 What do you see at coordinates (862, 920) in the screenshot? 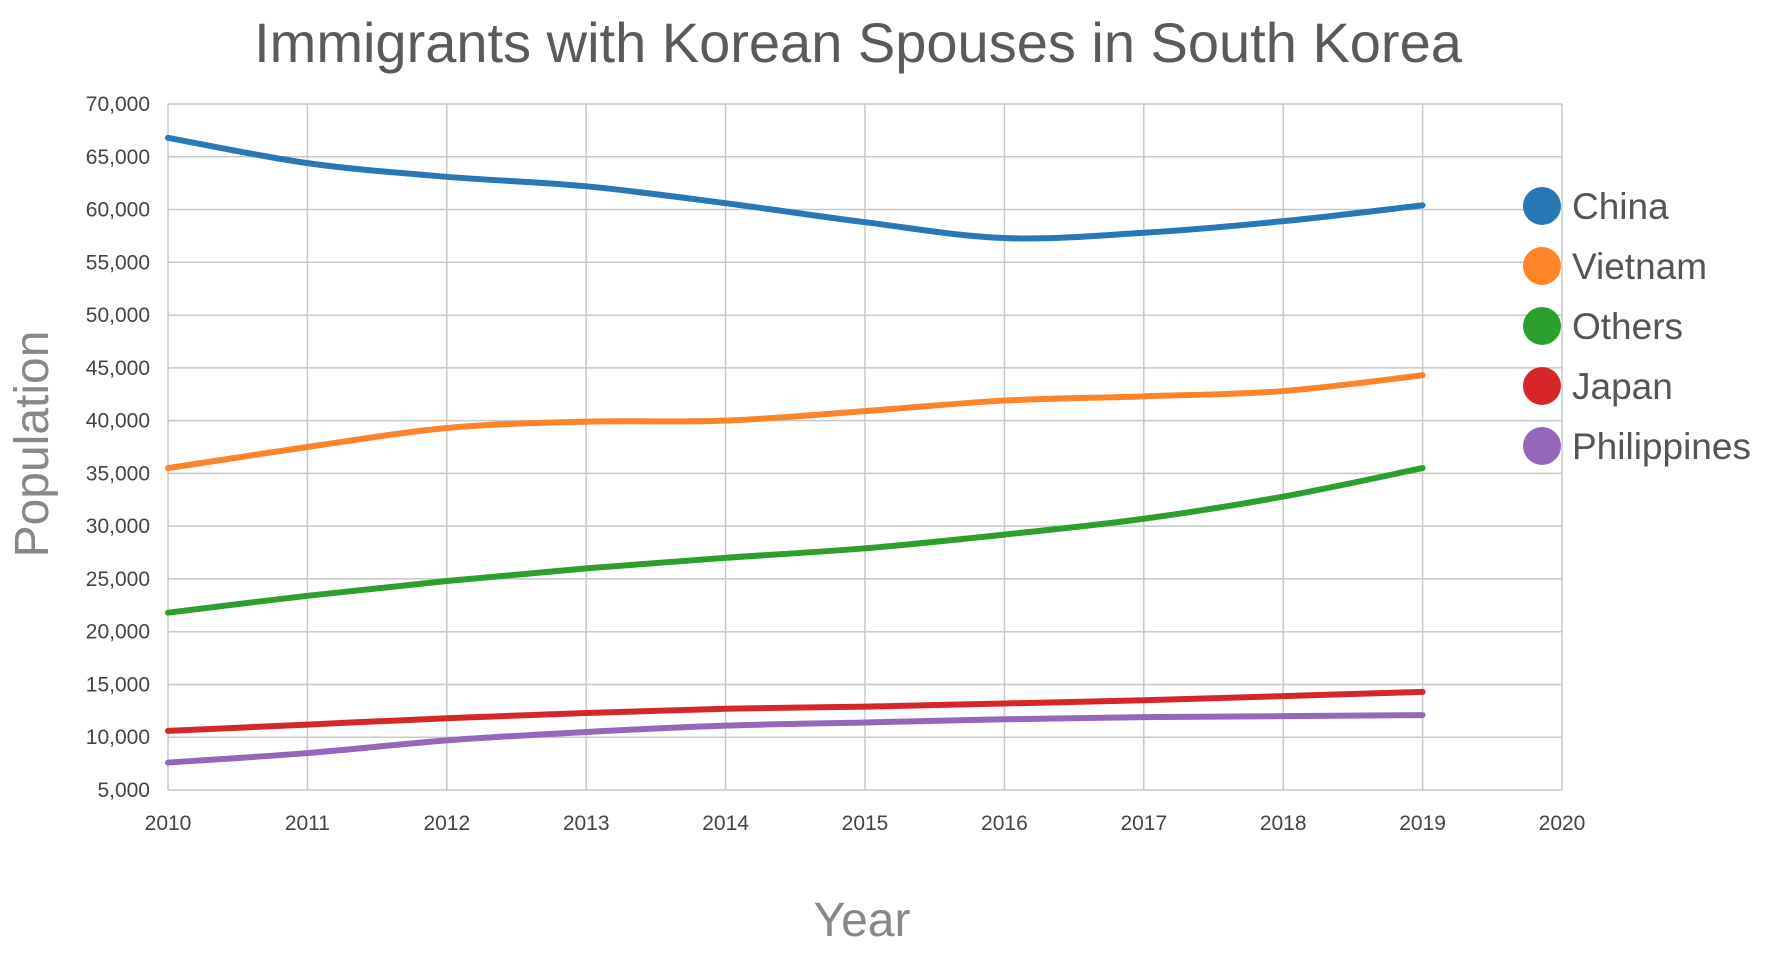
I see `x-axis-title: Year` at bounding box center [862, 920].